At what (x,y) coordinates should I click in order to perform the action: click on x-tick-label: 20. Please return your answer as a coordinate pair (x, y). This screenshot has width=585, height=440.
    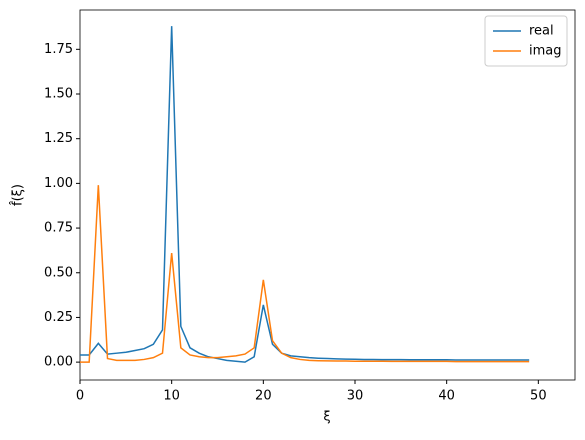
    Looking at the image, I should click on (263, 396).